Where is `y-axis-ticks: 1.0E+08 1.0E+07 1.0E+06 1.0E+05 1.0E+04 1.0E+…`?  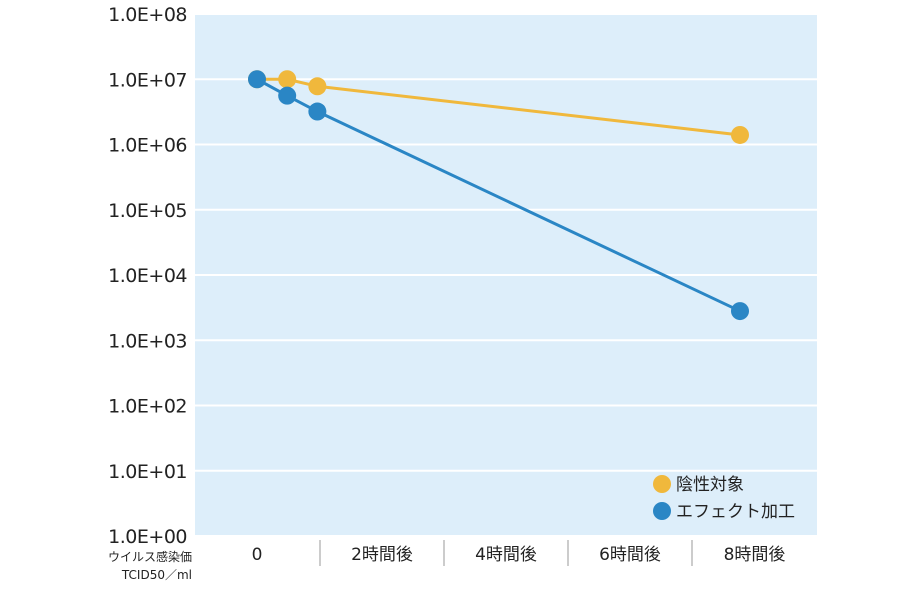
y-axis-ticks: 1.0E+08 1.0E+07 1.0E+06 1.0E+05 1.0E+04 1.0E+… is located at coordinates (148, 276).